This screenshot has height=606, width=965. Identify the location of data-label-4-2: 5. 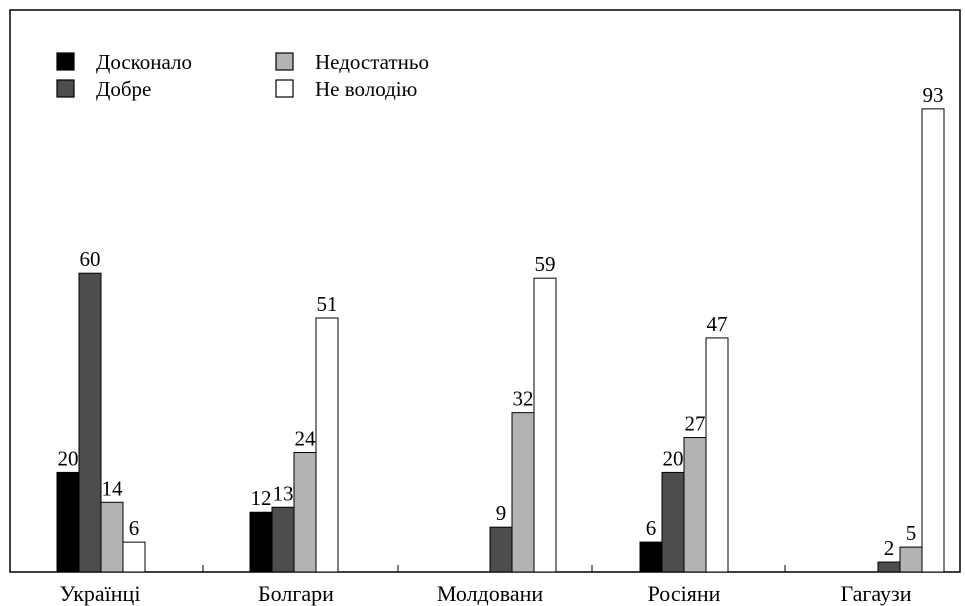
(911, 533).